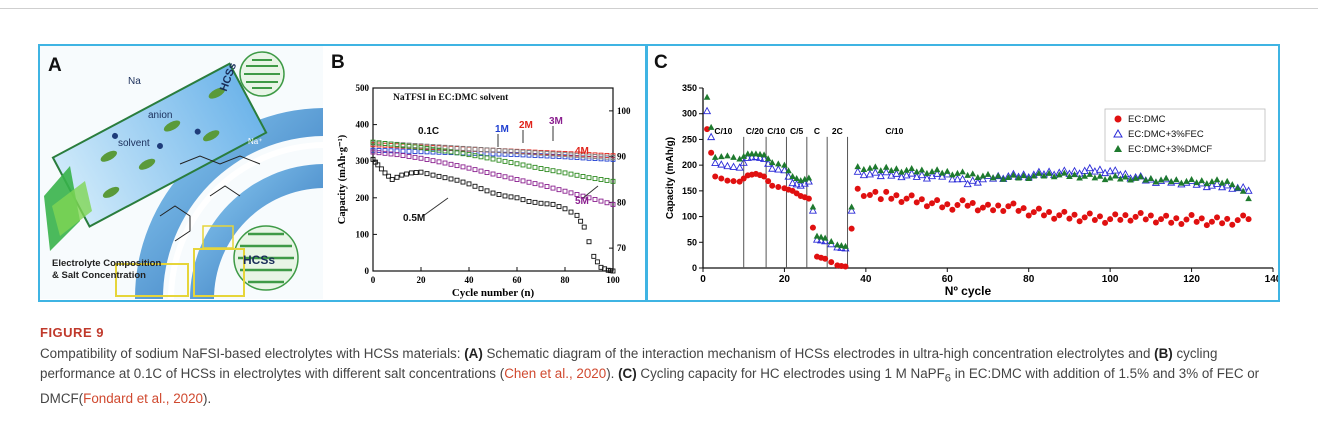 The image size is (1318, 446). Describe the element at coordinates (363, 88) in the screenshot. I see `y-tick-label: 500` at that location.